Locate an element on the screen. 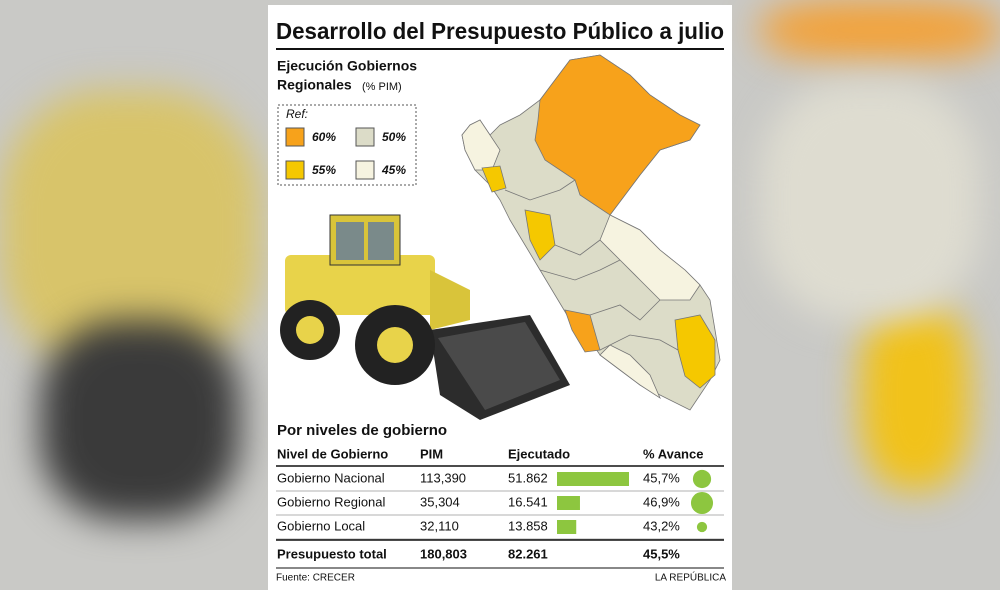  source: Fuente: CRECER is located at coordinates (315, 578).